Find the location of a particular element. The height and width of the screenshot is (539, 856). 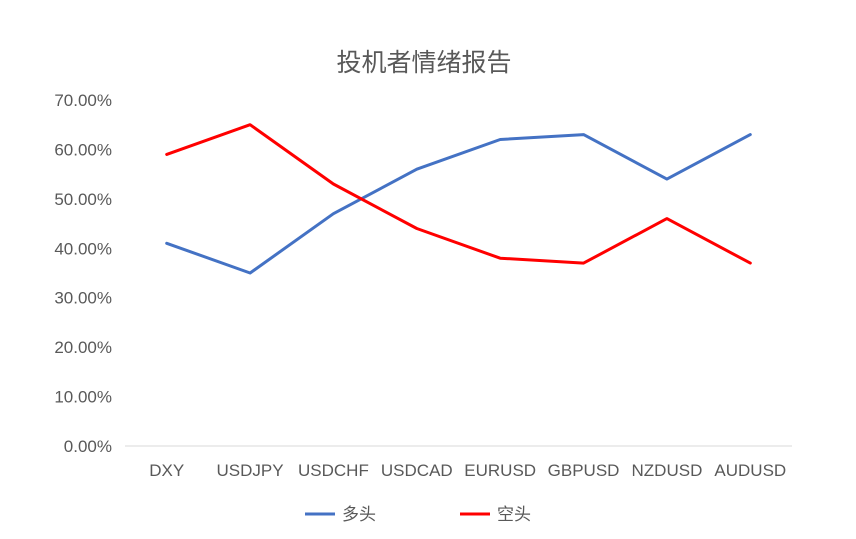

y-tick-label: 50.00% is located at coordinates (83, 199).